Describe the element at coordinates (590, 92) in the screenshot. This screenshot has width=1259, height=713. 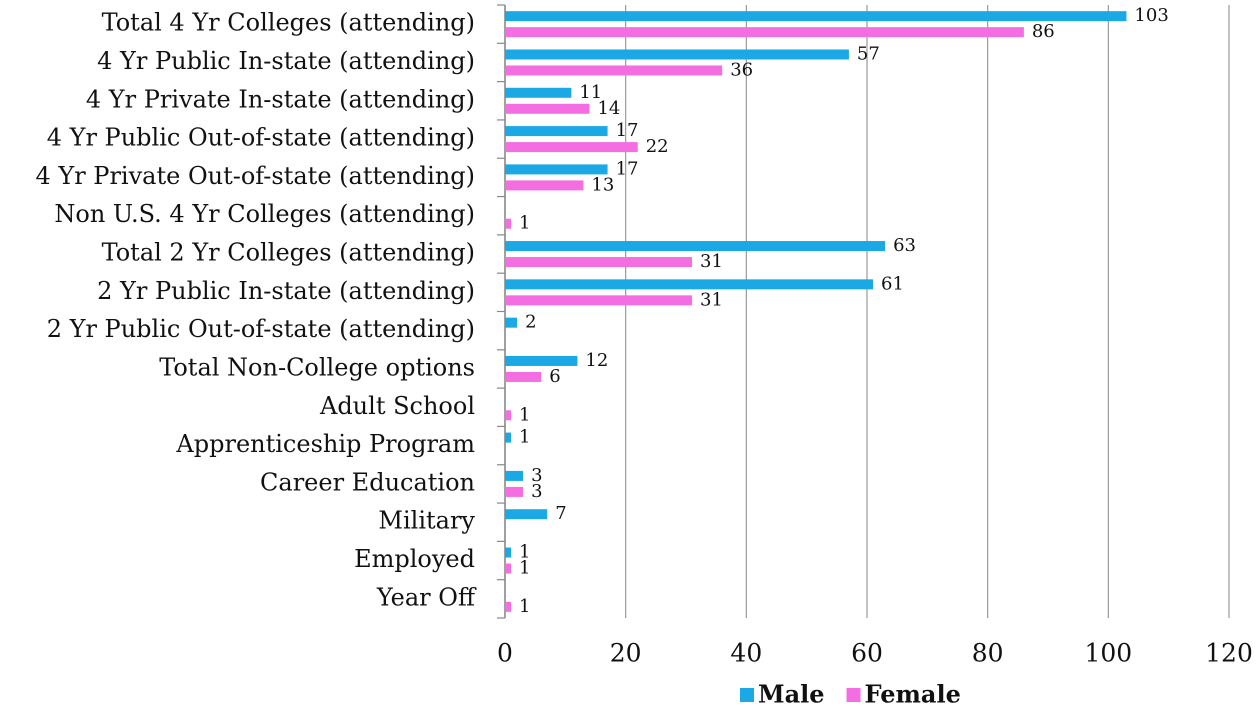
I see `value-label: 11` at that location.